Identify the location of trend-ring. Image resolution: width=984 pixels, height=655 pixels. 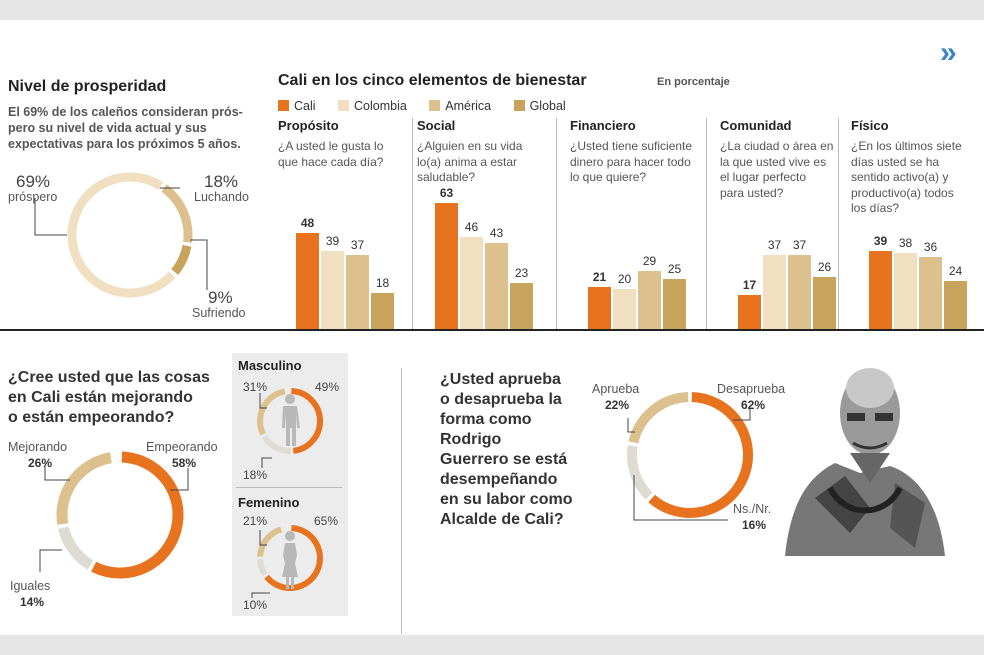
(120, 515).